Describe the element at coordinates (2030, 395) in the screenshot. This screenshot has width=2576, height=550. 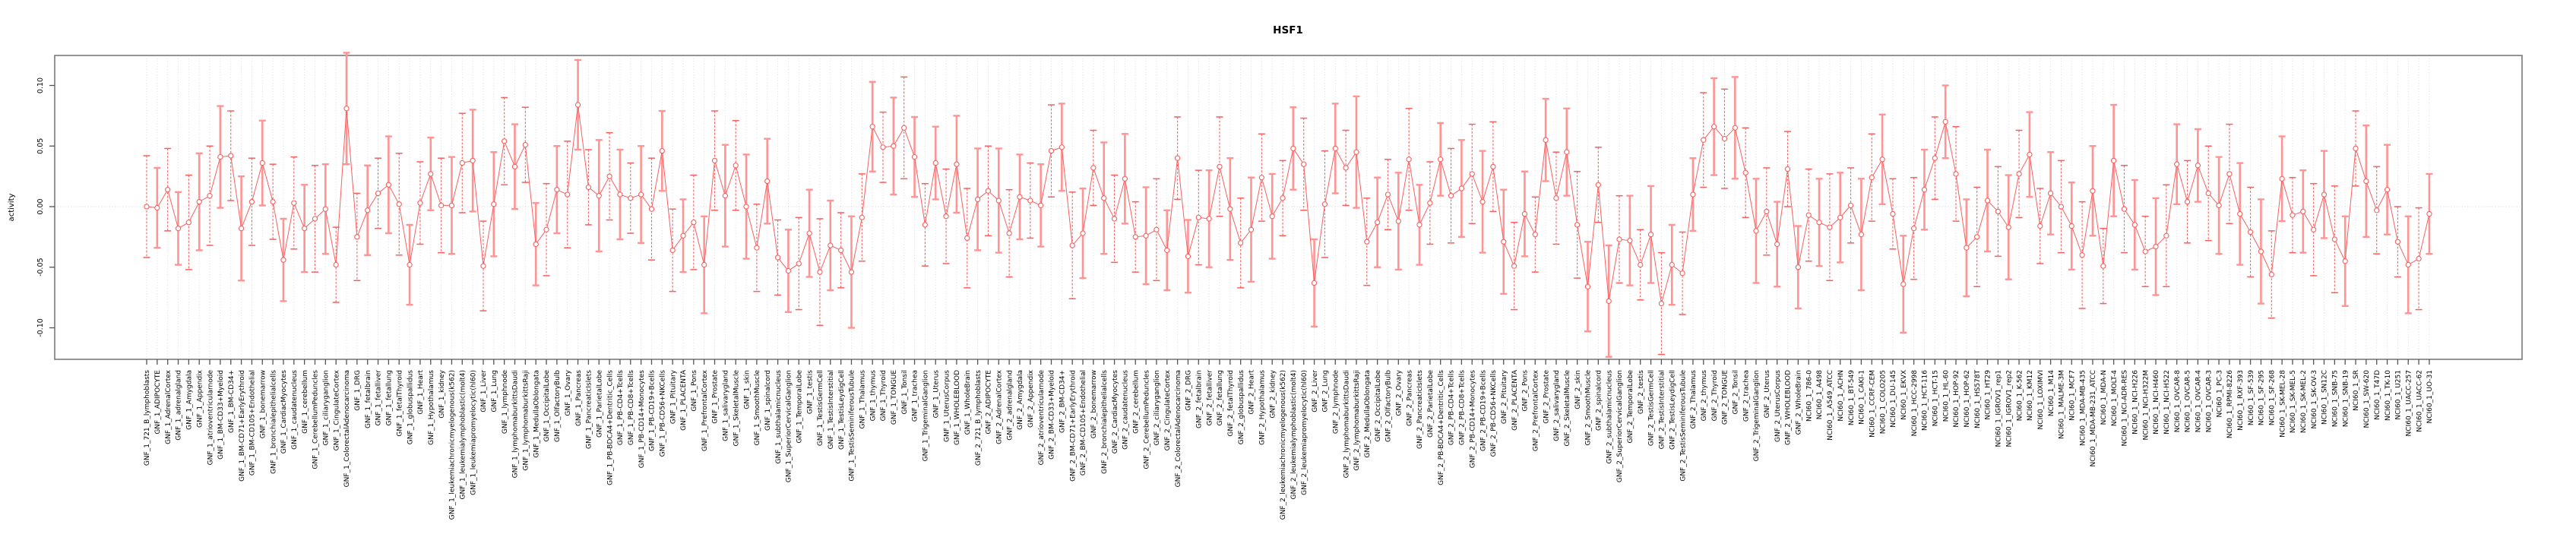
I see `x-tick-label: NCI60_1_KM12` at that location.